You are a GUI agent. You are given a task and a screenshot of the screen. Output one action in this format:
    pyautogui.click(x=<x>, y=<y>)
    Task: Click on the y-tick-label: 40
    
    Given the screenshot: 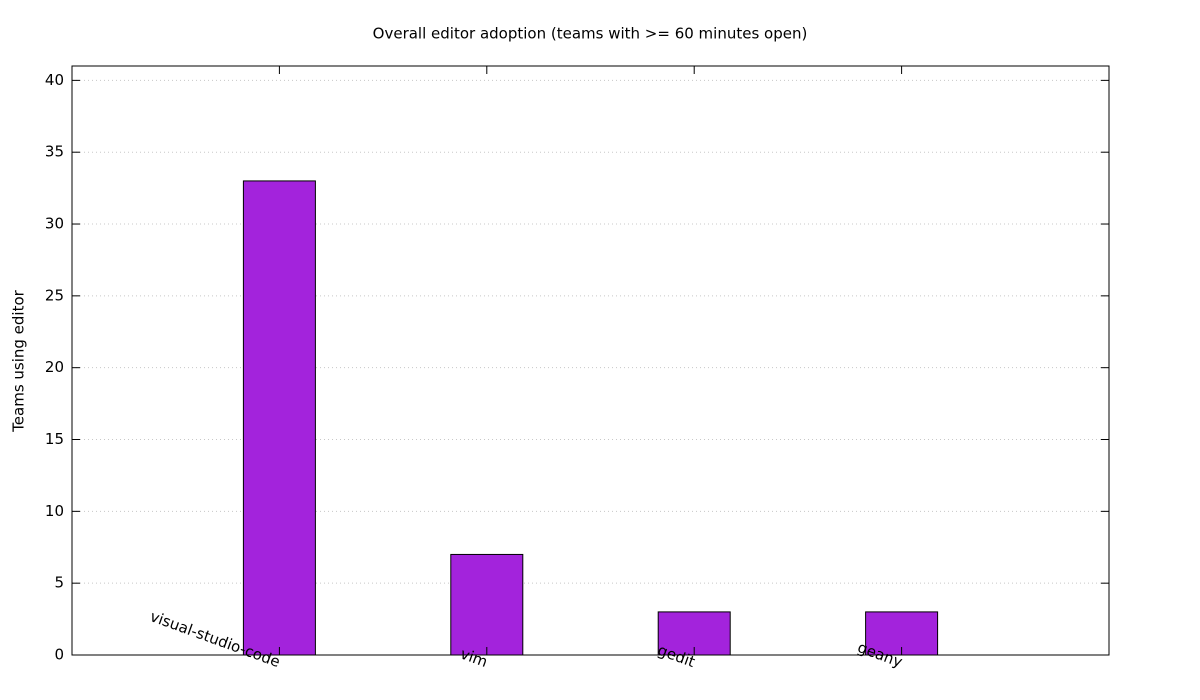 What is the action you would take?
    pyautogui.click(x=54, y=80)
    